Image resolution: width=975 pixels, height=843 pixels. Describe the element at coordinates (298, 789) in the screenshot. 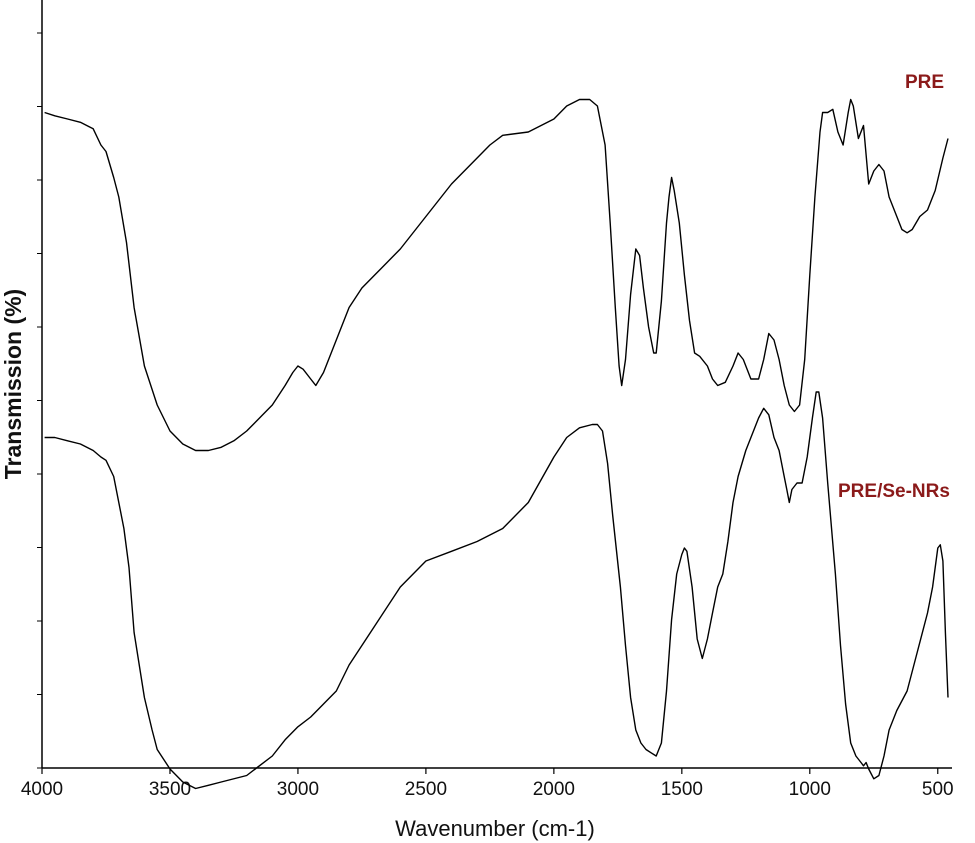

I see `x-tick-label: 3000` at that location.